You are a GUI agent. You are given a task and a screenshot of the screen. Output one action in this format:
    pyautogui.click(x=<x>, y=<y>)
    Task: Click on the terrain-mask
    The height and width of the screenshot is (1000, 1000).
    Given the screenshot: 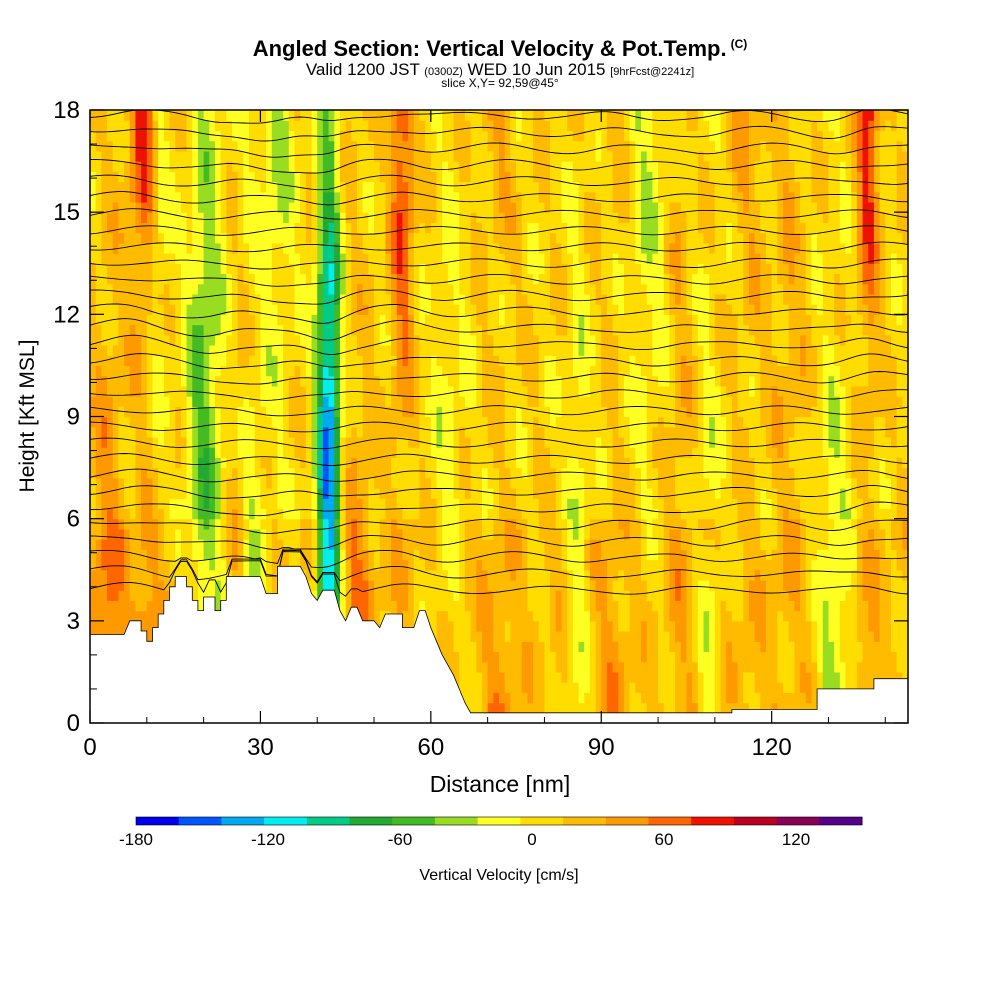 What is the action you would take?
    pyautogui.click(x=499, y=644)
    